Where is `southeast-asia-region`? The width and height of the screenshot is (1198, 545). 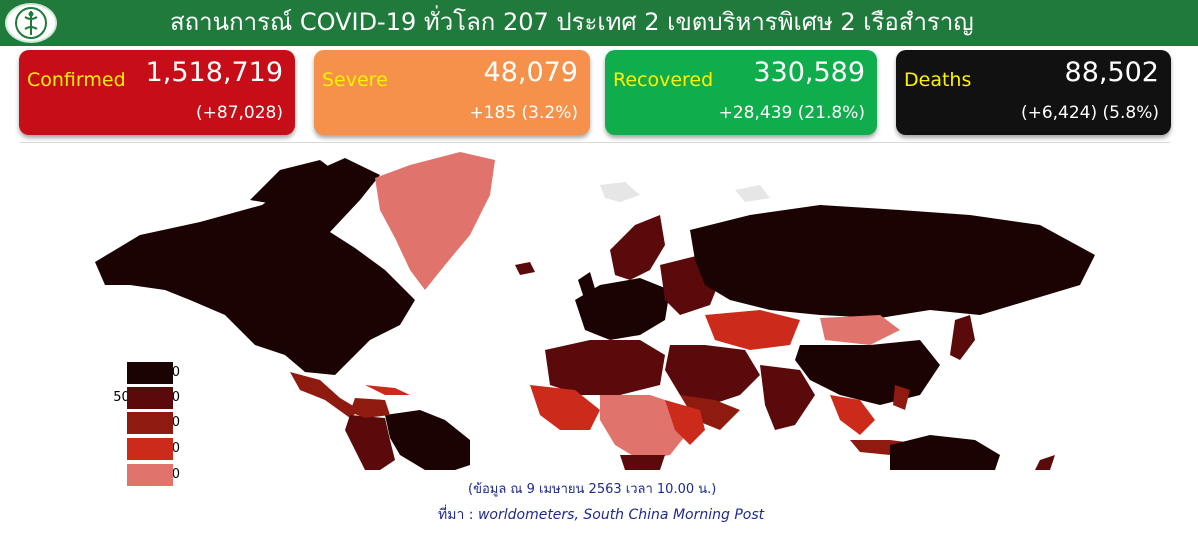
southeast-asia-region is located at coordinates (852, 415).